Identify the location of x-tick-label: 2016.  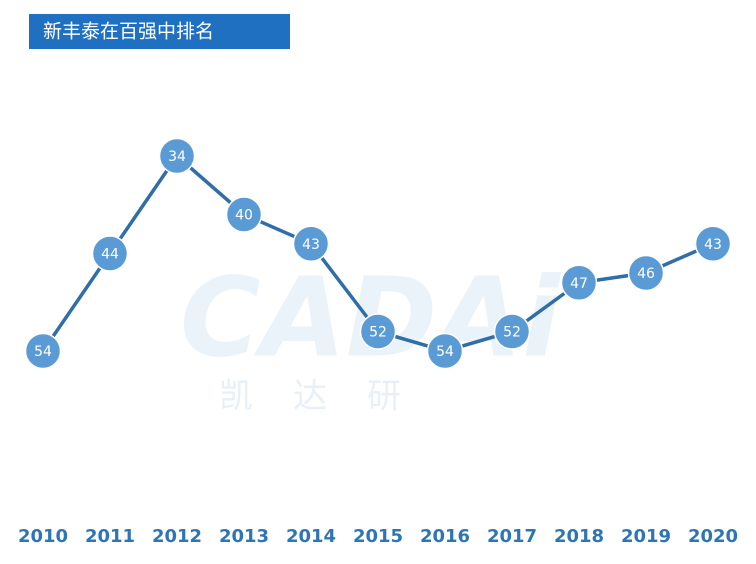
(445, 536).